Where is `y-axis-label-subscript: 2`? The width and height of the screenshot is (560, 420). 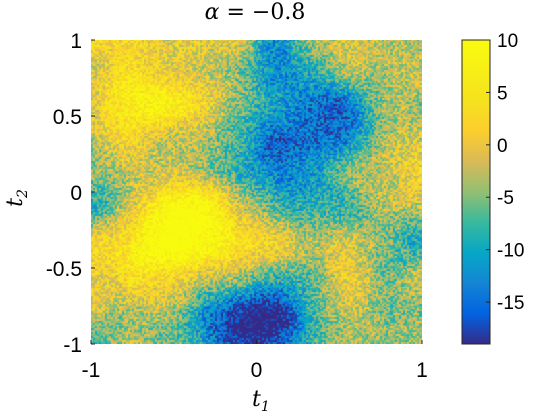 y-axis-label-subscript: 2 is located at coordinates (23, 194).